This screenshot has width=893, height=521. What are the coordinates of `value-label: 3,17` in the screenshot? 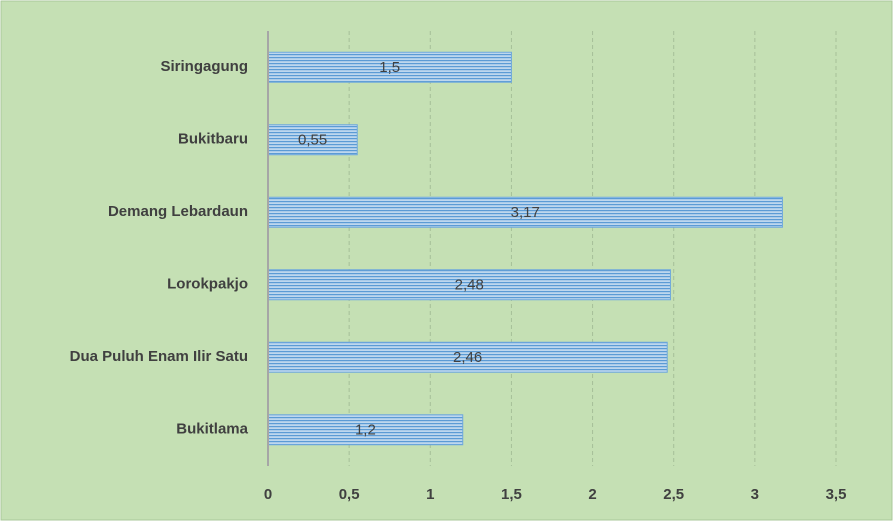 It's located at (525, 212).